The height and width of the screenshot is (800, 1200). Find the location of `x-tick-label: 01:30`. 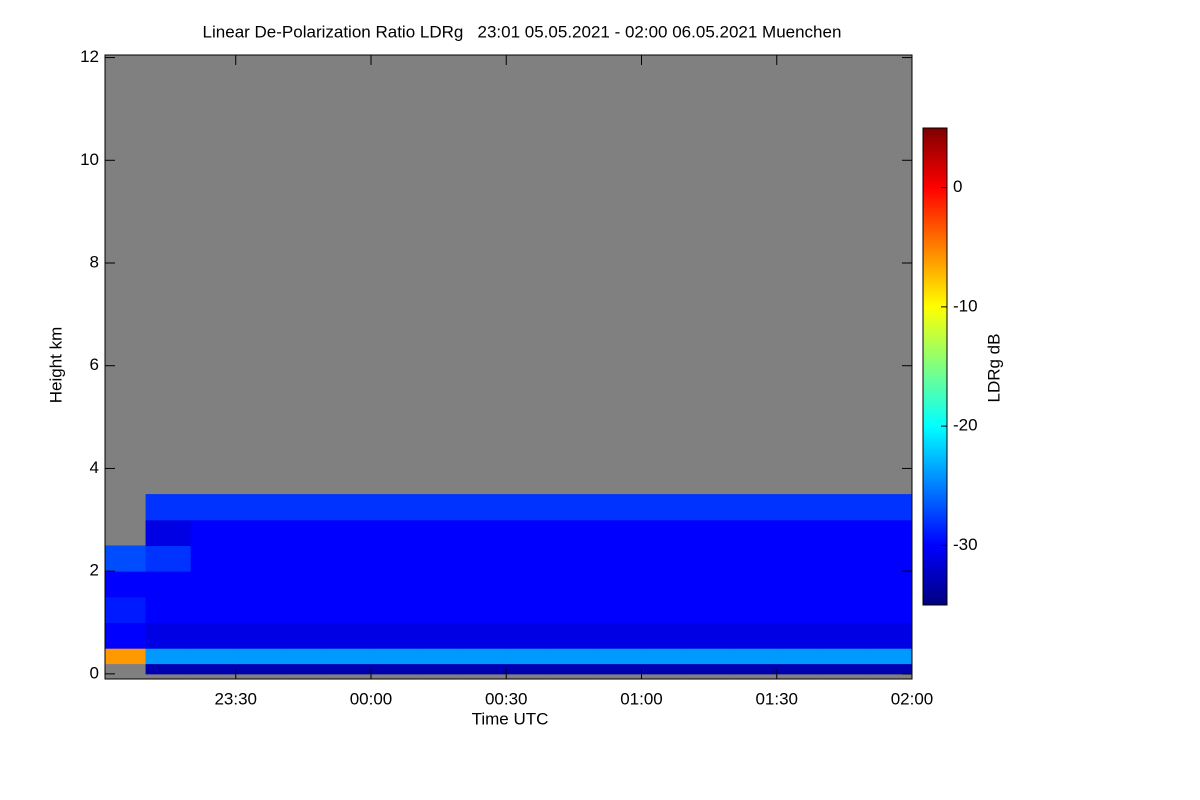

x-tick-label: 01:30 is located at coordinates (776, 698).